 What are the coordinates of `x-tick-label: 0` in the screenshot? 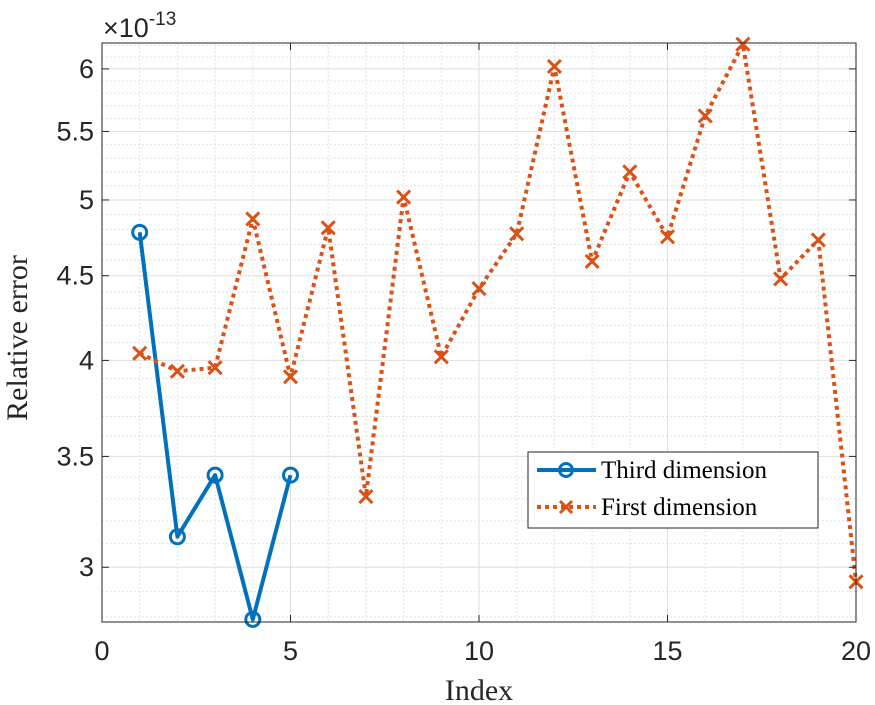 It's located at (101, 651).